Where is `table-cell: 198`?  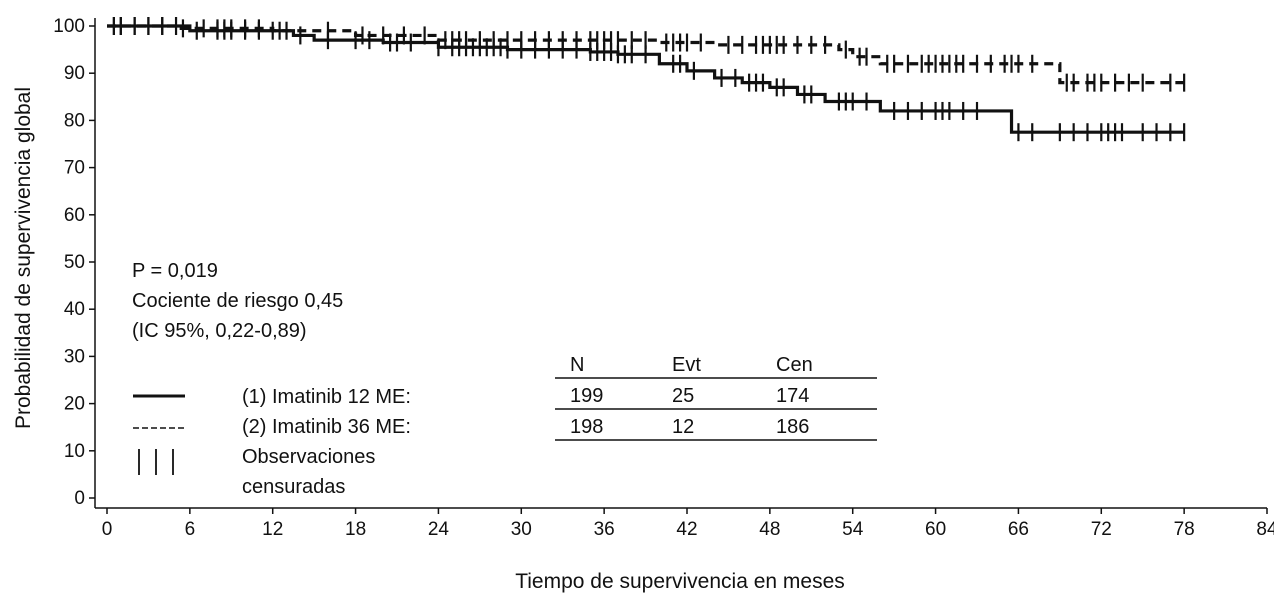
table-cell: 198 is located at coordinates (586, 427).